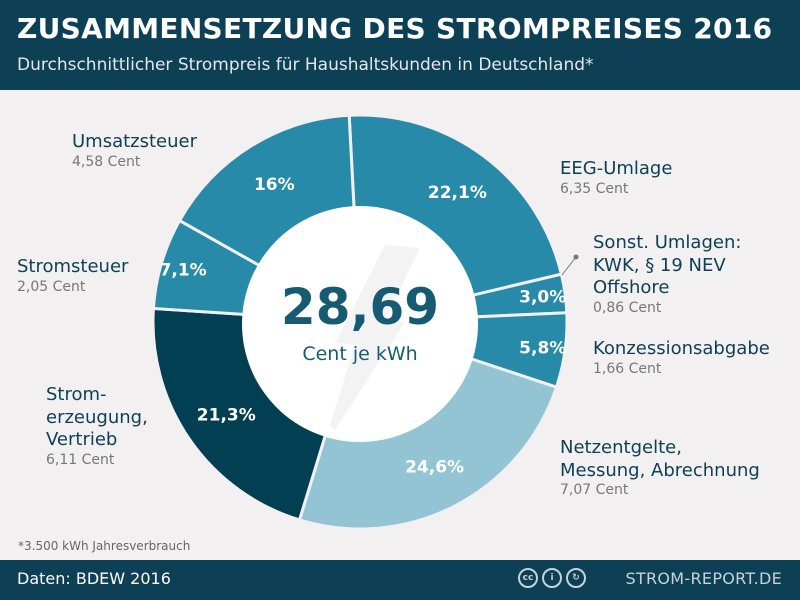 Image resolution: width=800 pixels, height=600 pixels. Describe the element at coordinates (434, 467) in the screenshot. I see `percent-label: 24,6%` at that location.